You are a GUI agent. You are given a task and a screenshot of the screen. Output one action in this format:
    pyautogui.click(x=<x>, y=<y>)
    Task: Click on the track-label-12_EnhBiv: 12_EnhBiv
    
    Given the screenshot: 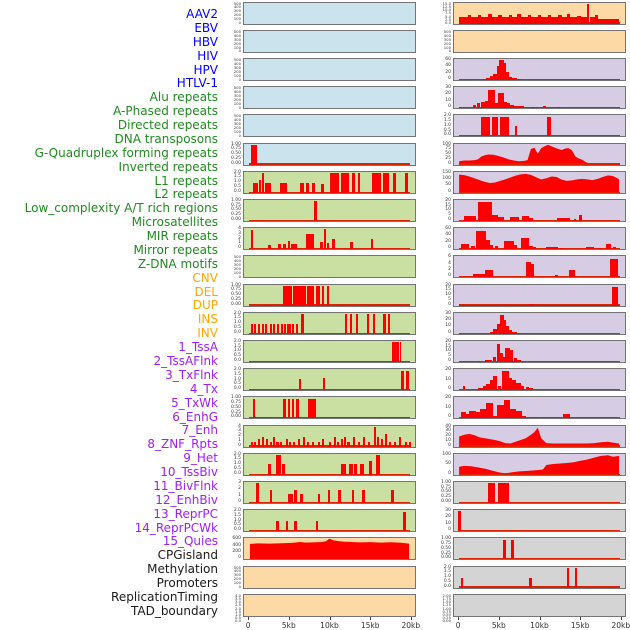 What is the action you would take?
    pyautogui.click(x=186, y=499)
    